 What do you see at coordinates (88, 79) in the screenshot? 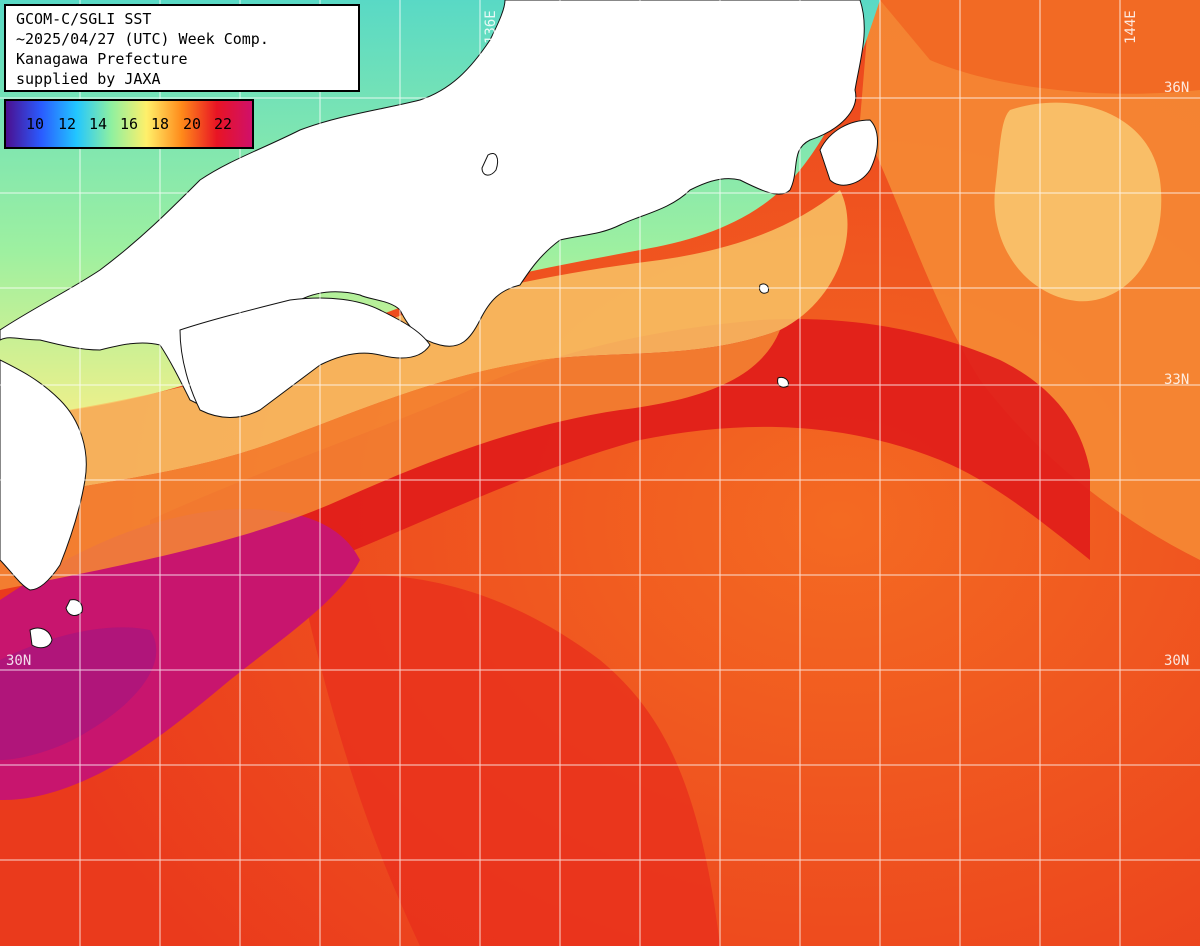
I see `title-line-4: supplied by JAXA` at bounding box center [88, 79].